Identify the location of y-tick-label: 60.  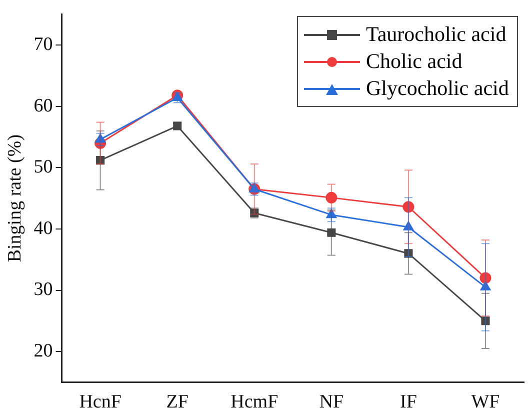
(43, 105).